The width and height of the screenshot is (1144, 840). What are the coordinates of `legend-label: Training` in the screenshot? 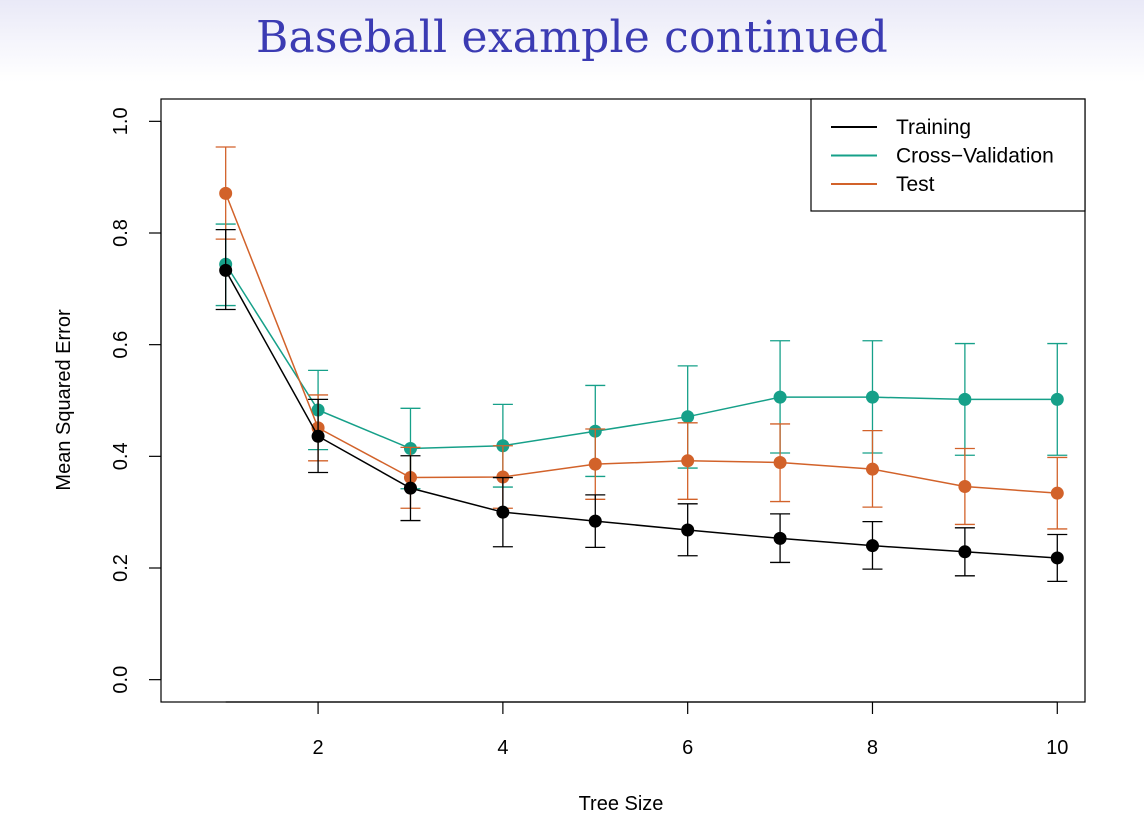 It's located at (933, 127).